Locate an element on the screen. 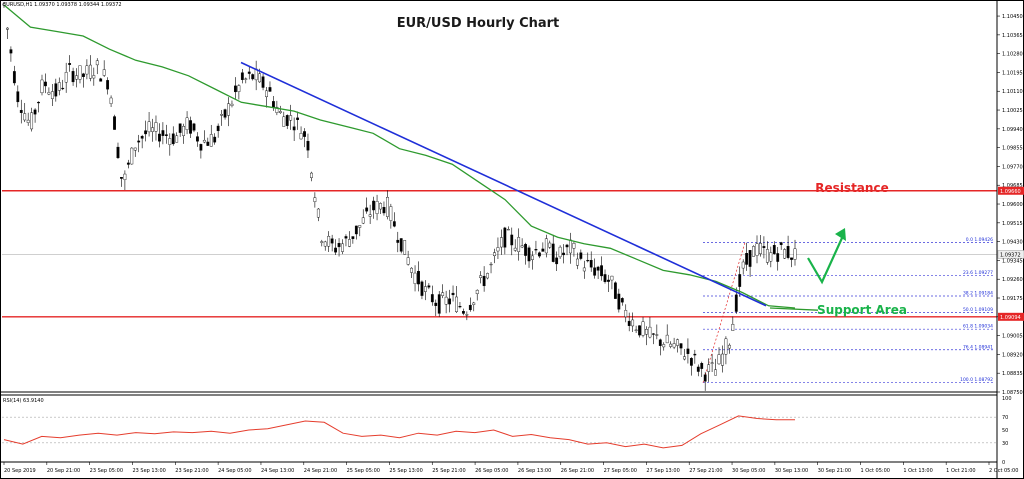 Image resolution: width=1024 pixels, height=479 pixels. y-tick-label: 1.09430 is located at coordinates (1012, 243).